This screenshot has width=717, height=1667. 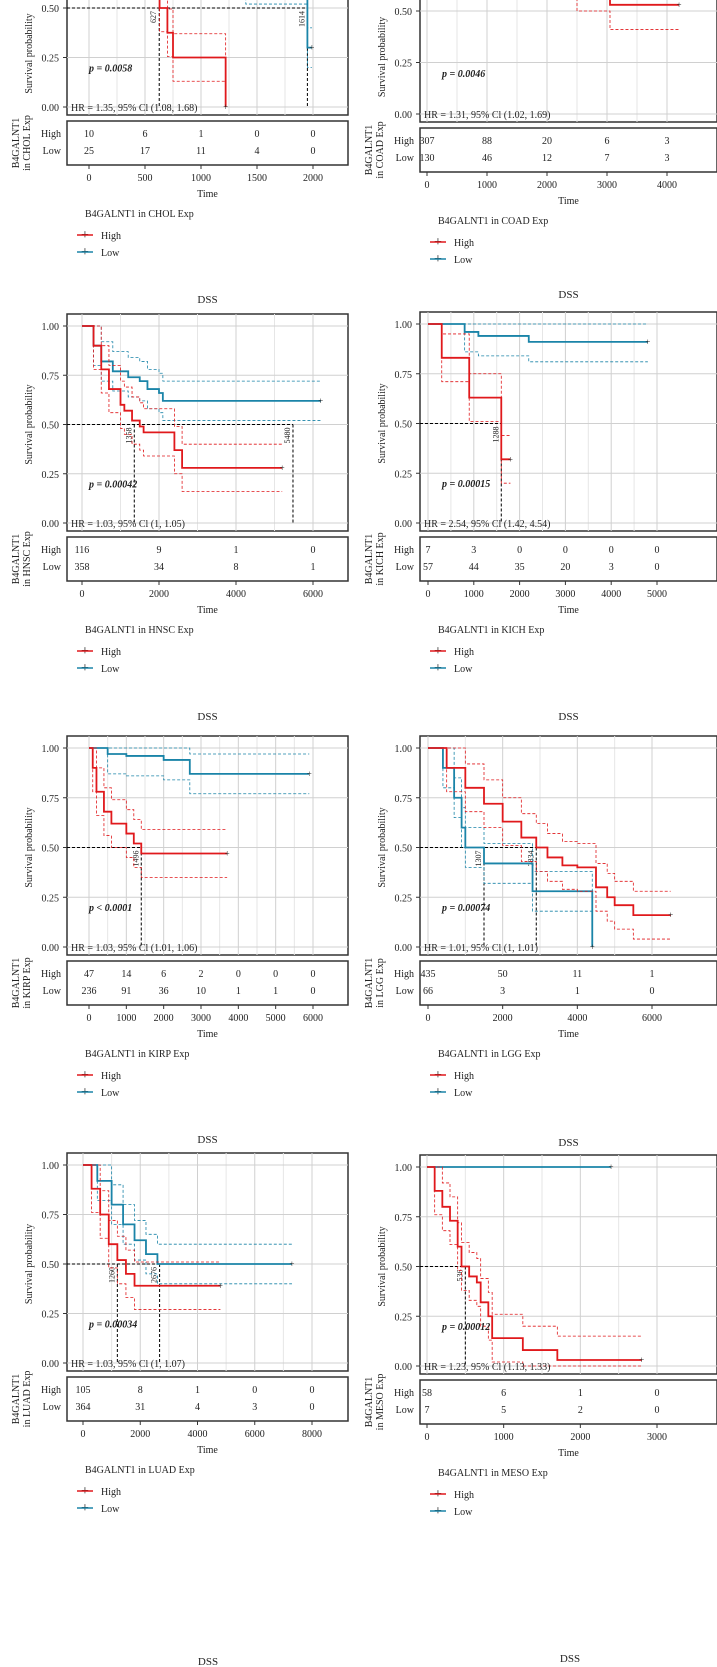 I want to click on risk-count: 10, so click(x=89, y=134).